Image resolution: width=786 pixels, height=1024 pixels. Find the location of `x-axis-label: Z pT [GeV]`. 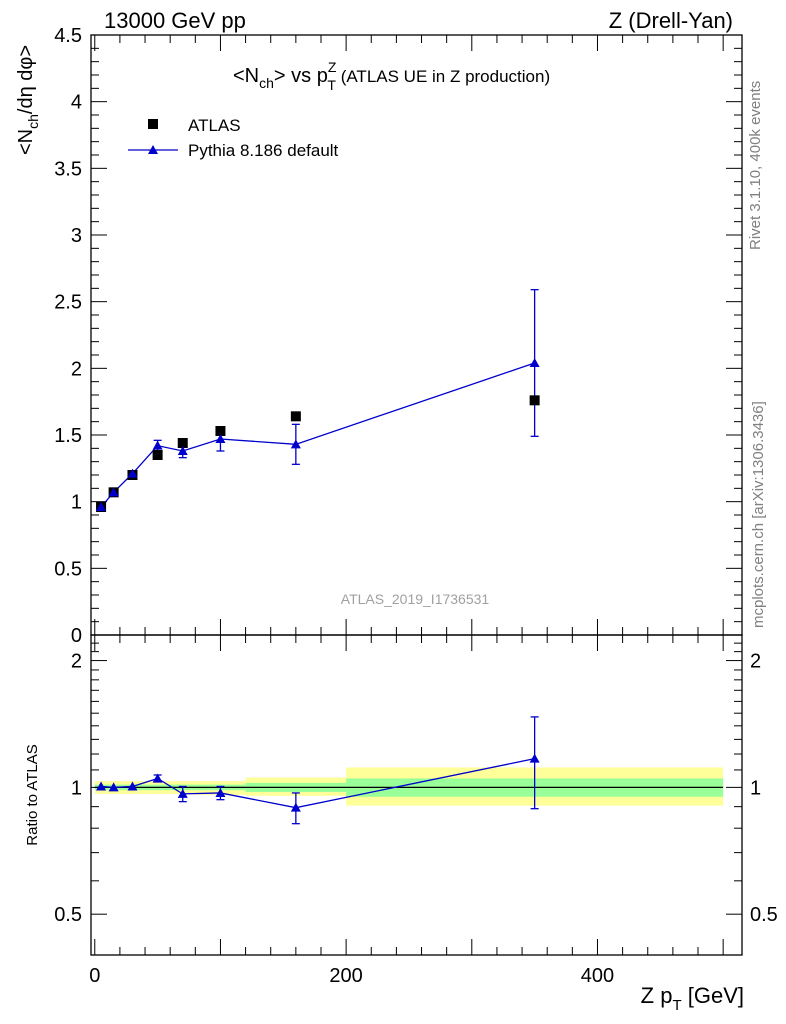

x-axis-label: Z pT [GeV] is located at coordinates (692, 998).